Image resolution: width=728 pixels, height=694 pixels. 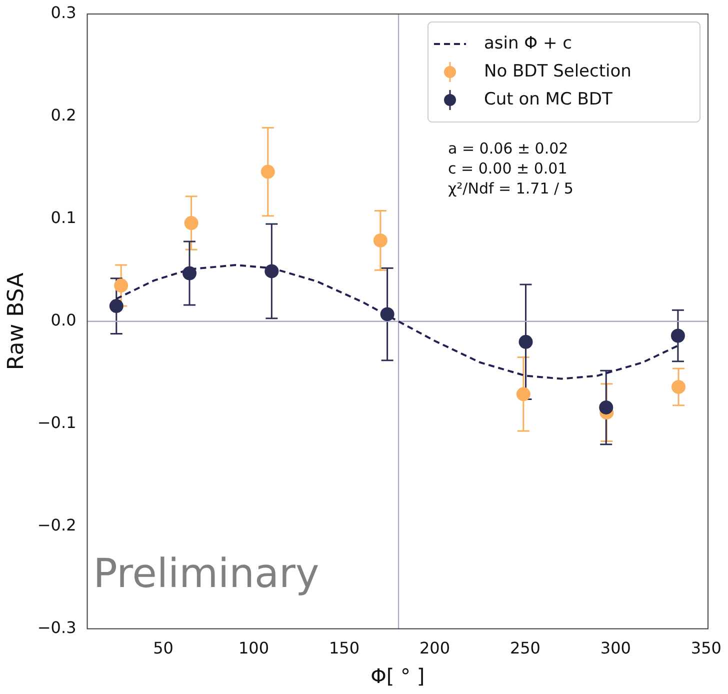 I want to click on x-tick-label: 350, so click(x=706, y=648).